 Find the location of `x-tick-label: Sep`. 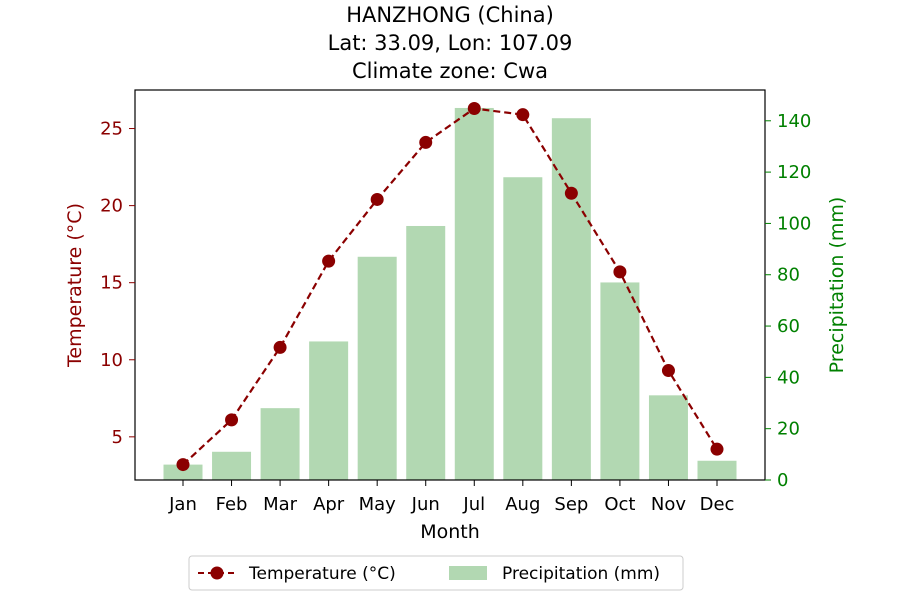

x-tick-label: Sep is located at coordinates (571, 504).